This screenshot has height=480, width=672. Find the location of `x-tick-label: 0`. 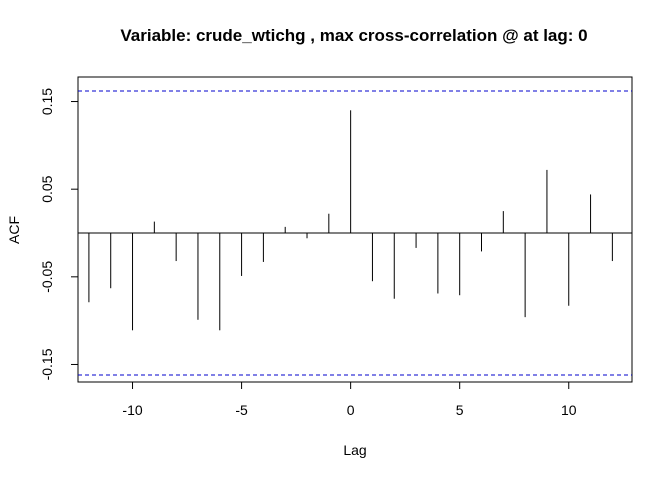

x-tick-label: 0 is located at coordinates (351, 410).